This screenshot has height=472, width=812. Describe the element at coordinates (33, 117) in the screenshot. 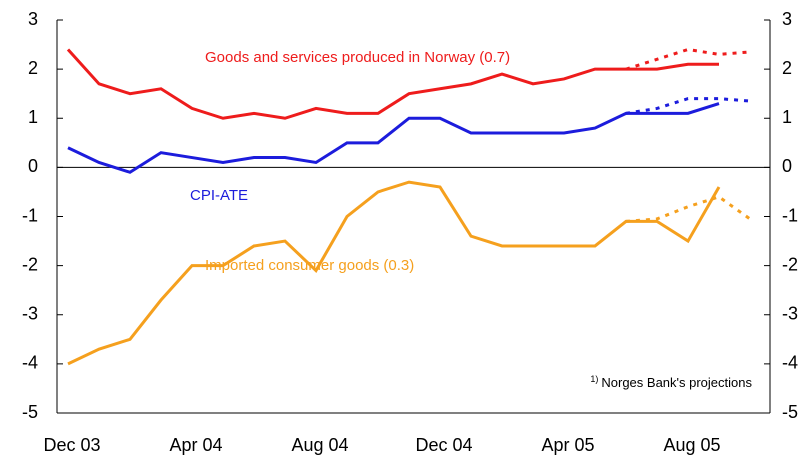

I see `y-tick-label: 1` at that location.